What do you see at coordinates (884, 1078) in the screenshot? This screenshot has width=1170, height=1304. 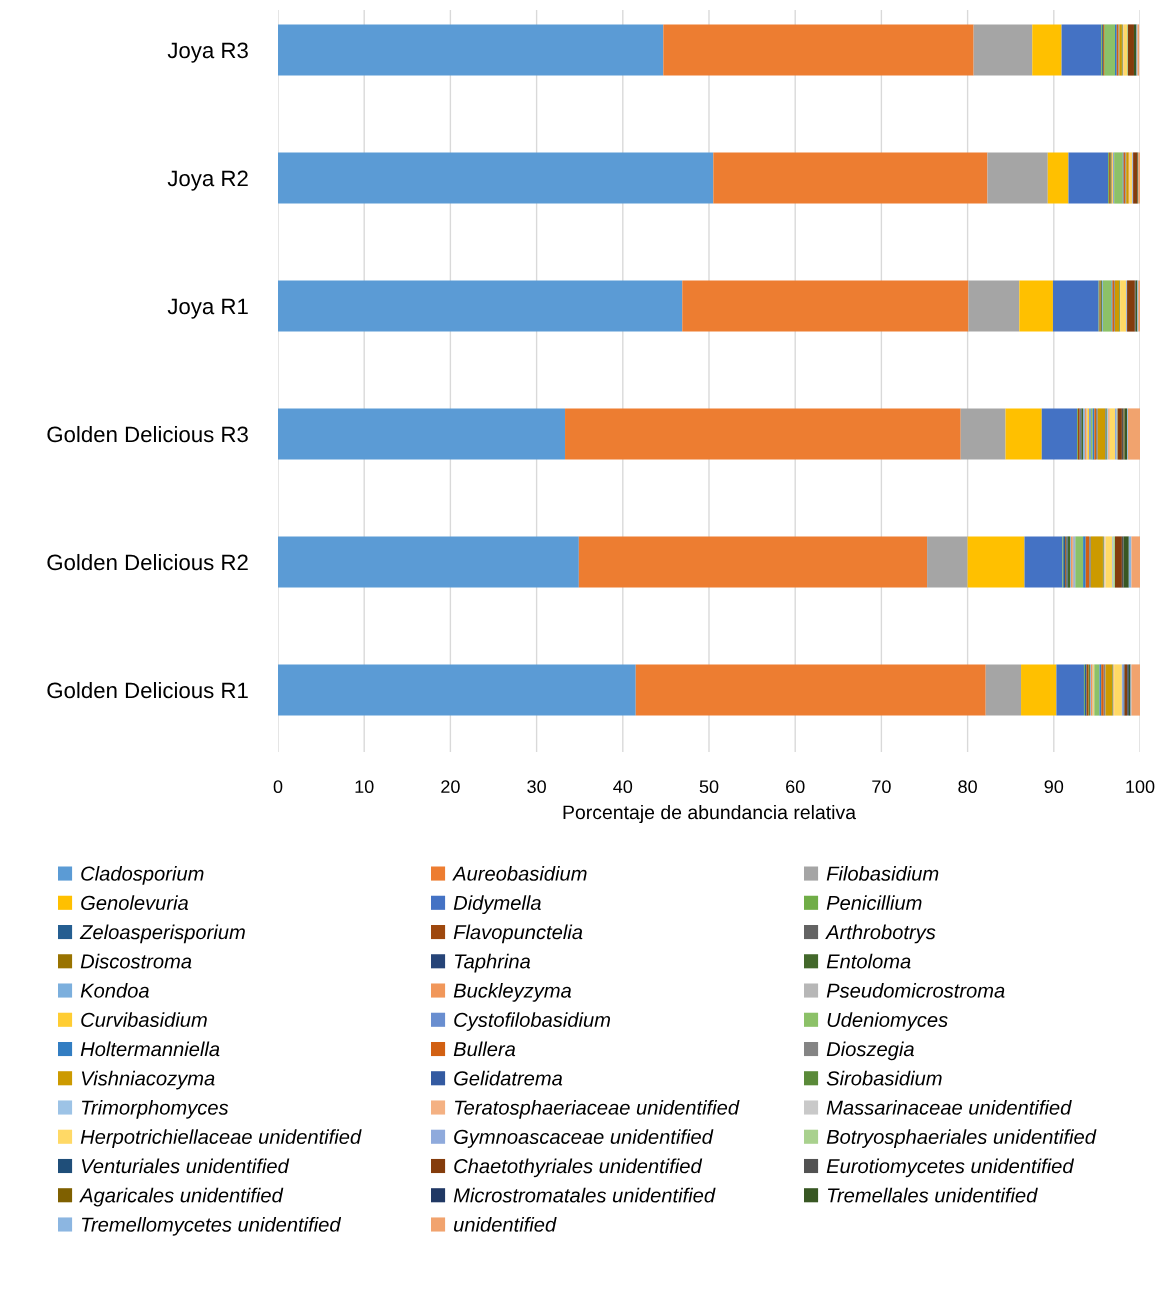 I see `legend-label: Sirobasidium` at bounding box center [884, 1078].